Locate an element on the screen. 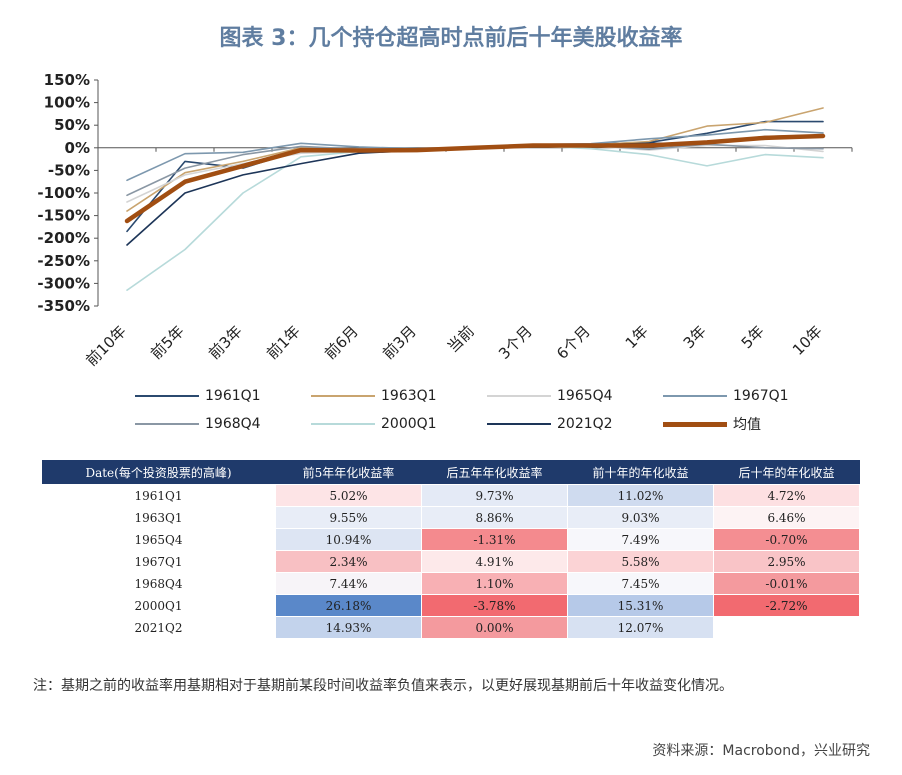 This screenshot has width=902, height=775. legend-label: 1965Q4 is located at coordinates (585, 396).